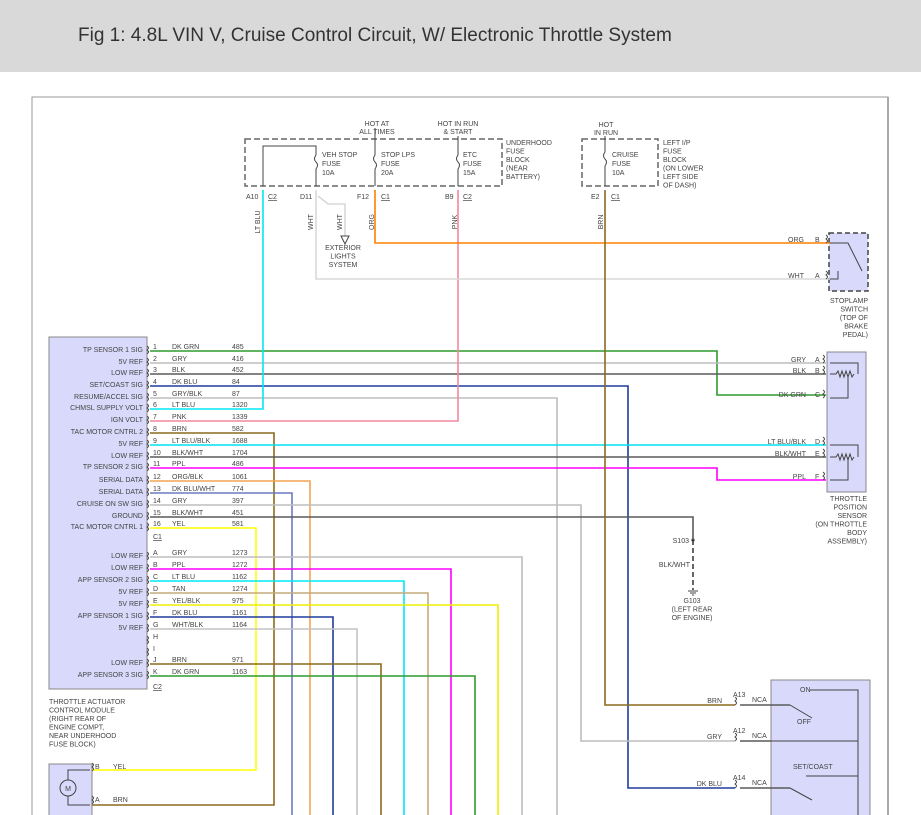 The width and height of the screenshot is (921, 815). Describe the element at coordinates (572, 235) in the screenshot. I see `wire-stoplamp-a` at that location.